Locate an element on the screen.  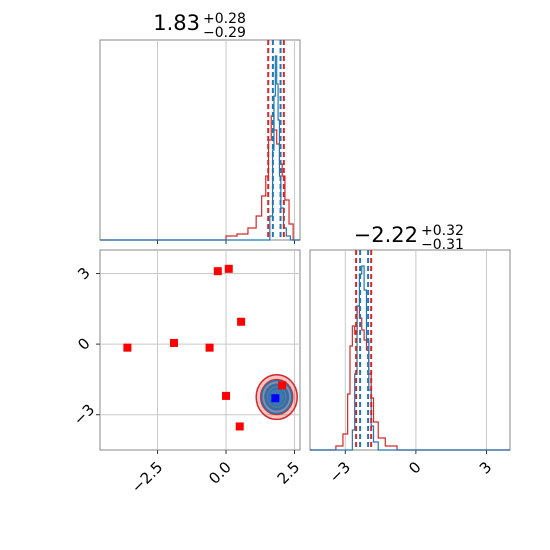
joint-y-tick-label: 0 is located at coordinates (83, 343).